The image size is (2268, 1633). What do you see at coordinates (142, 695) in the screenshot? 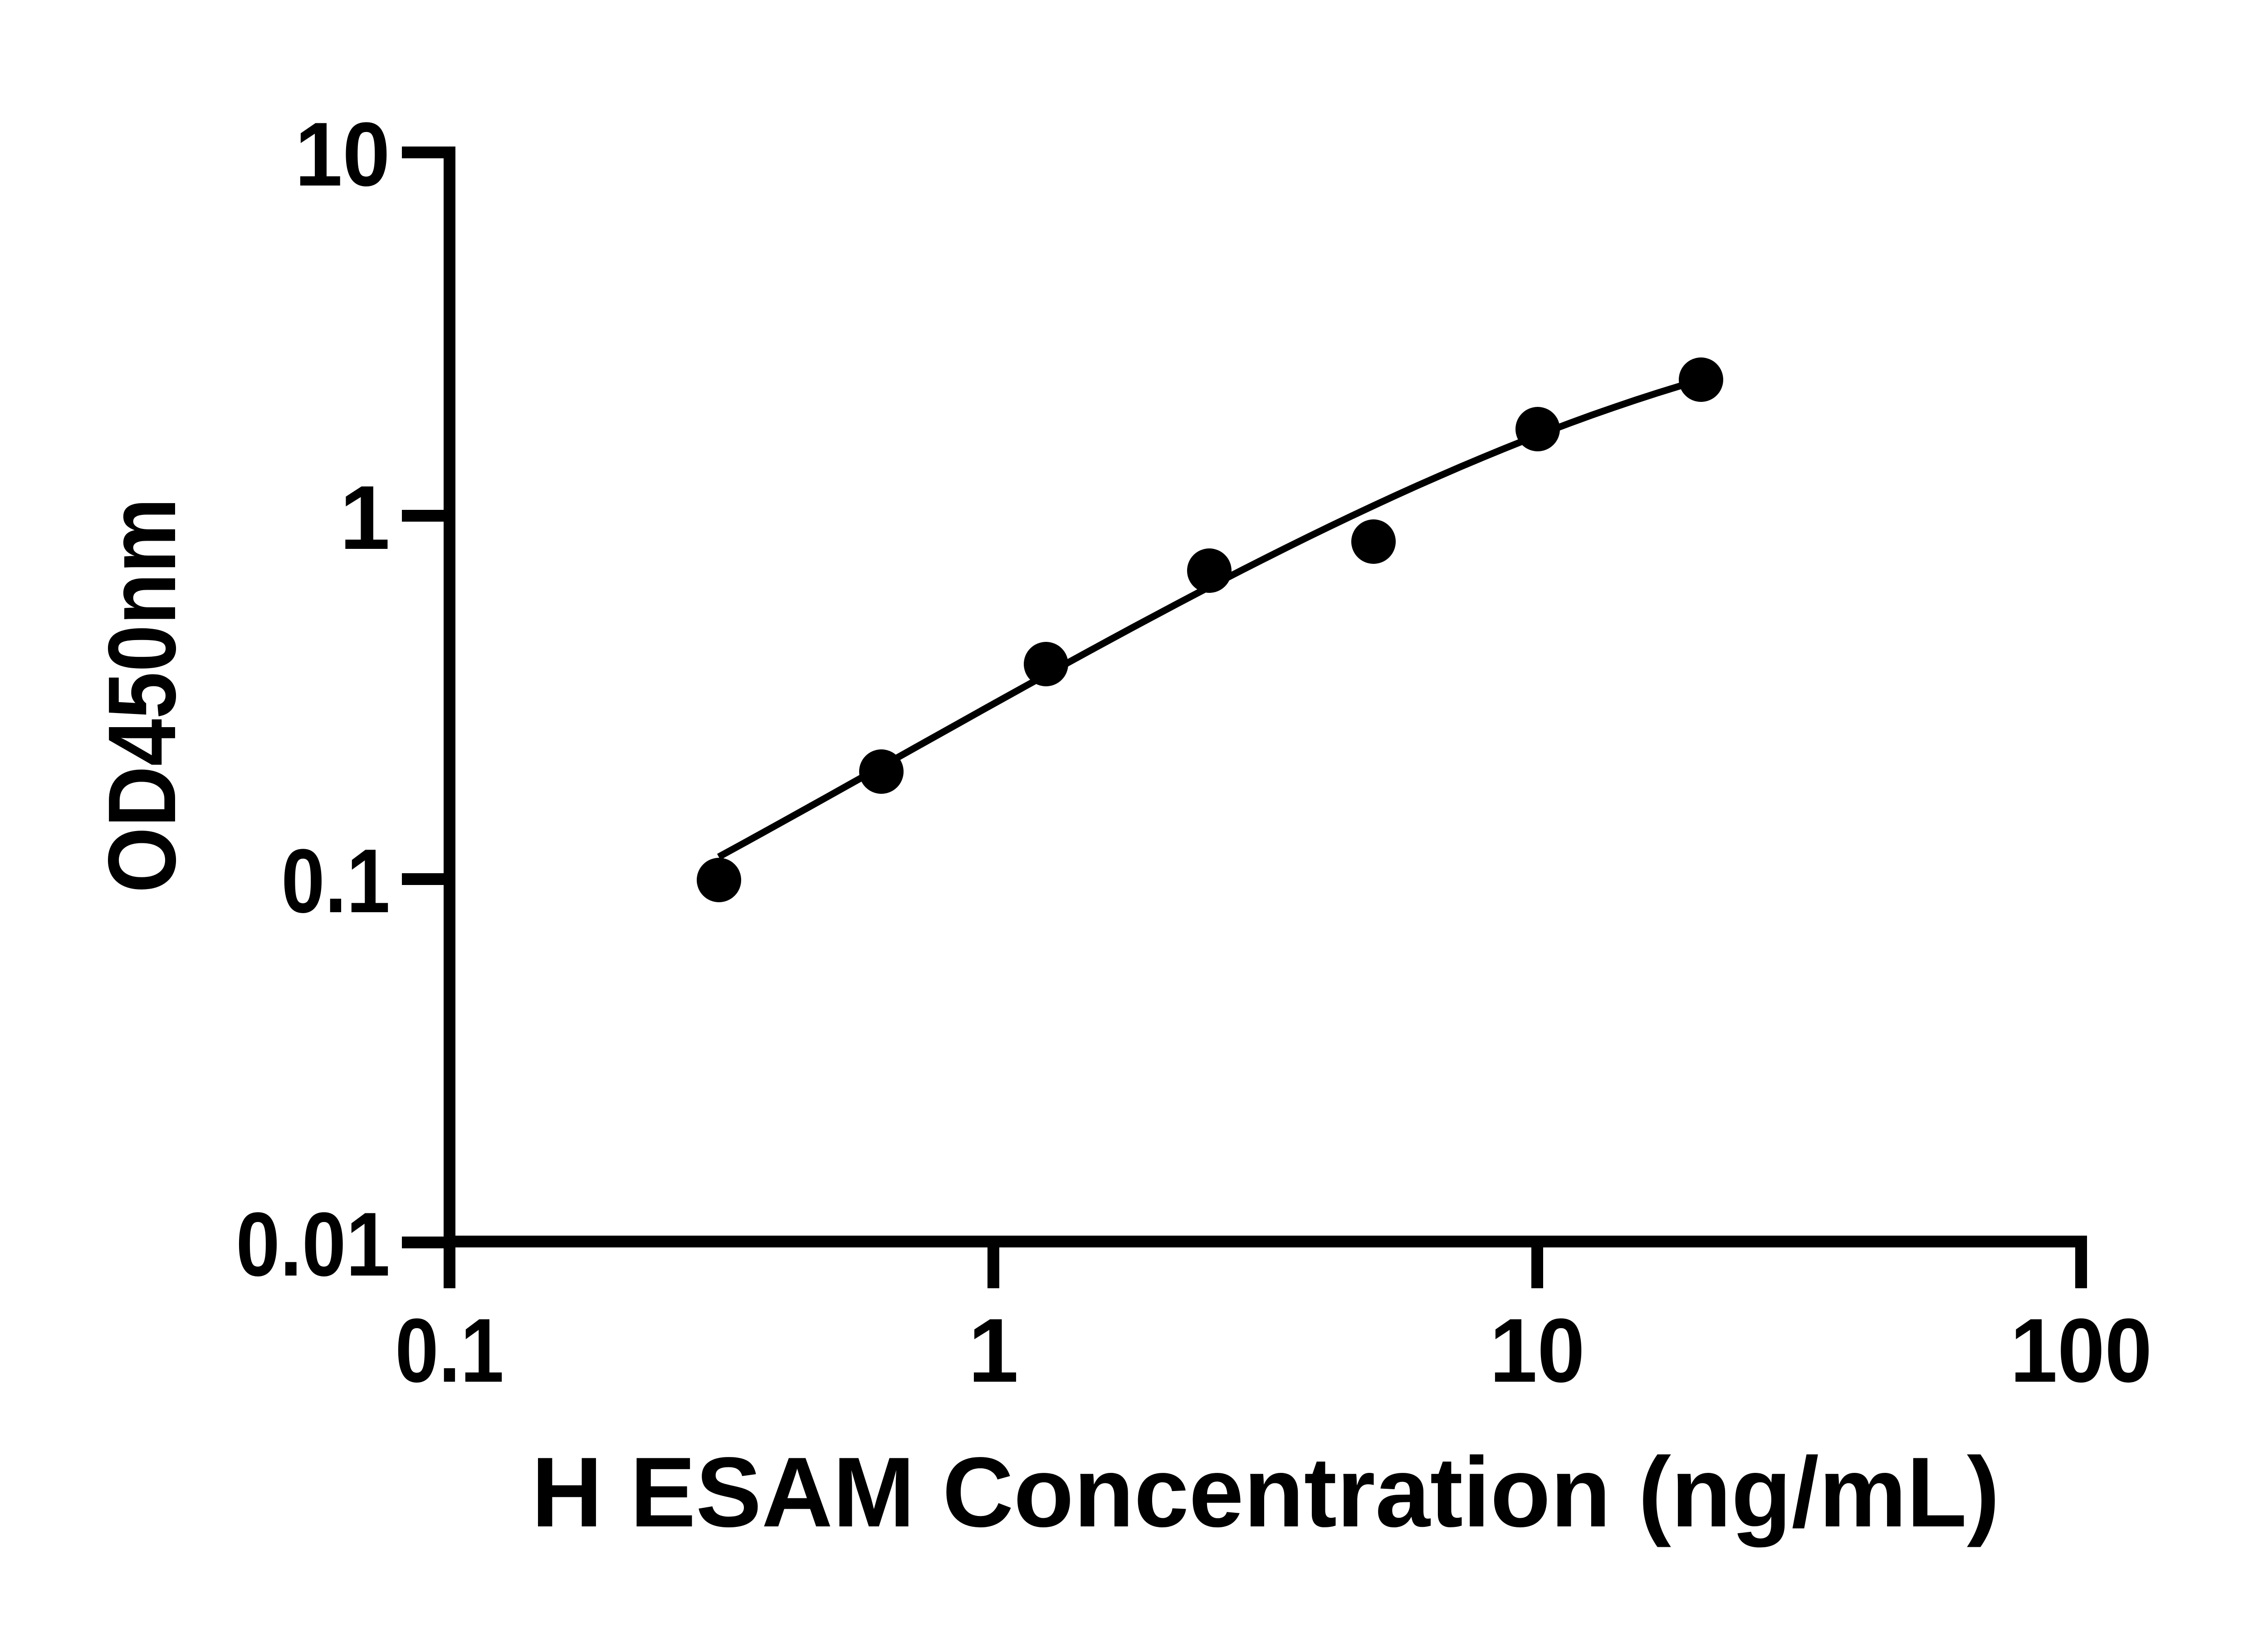
I see `svg-text: OD450nm` at bounding box center [142, 695].